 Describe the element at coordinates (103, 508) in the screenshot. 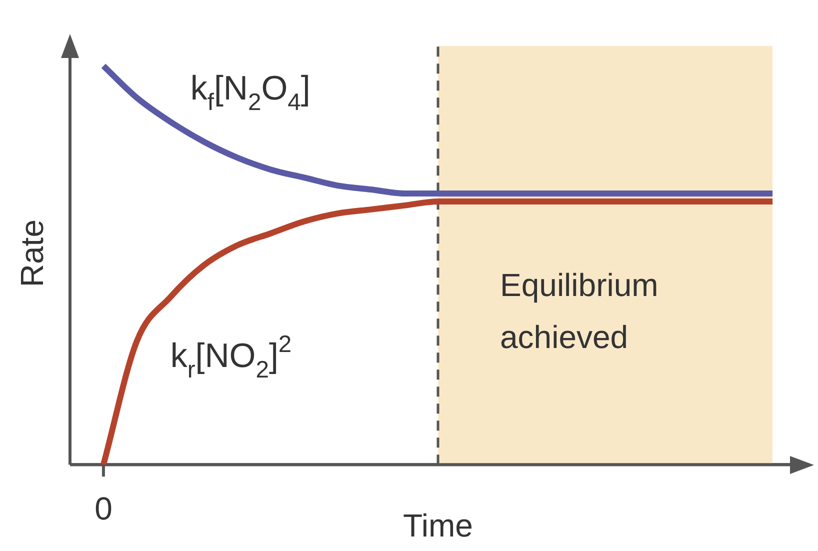

I see `text: 0` at that location.